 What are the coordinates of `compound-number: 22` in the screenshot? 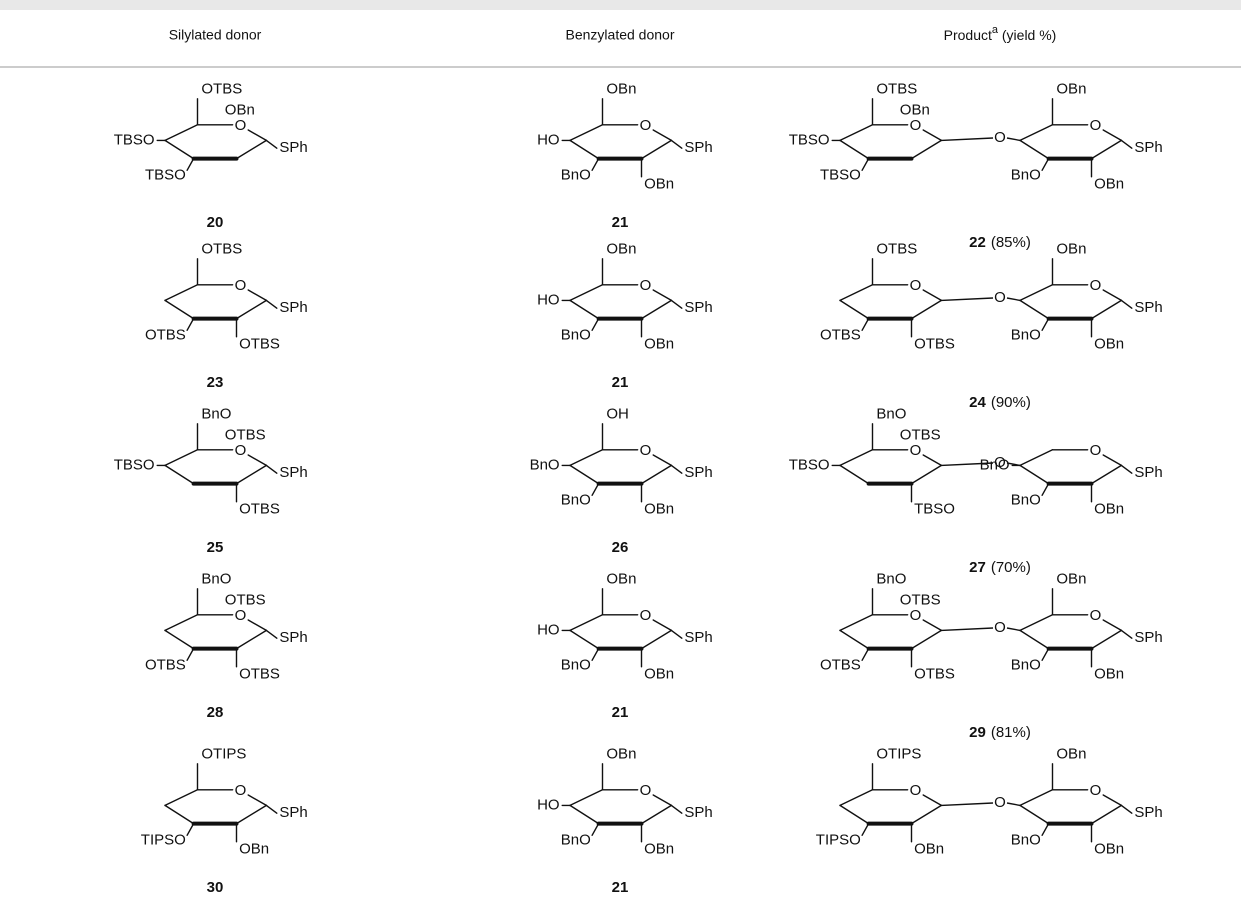 It's located at (977, 242).